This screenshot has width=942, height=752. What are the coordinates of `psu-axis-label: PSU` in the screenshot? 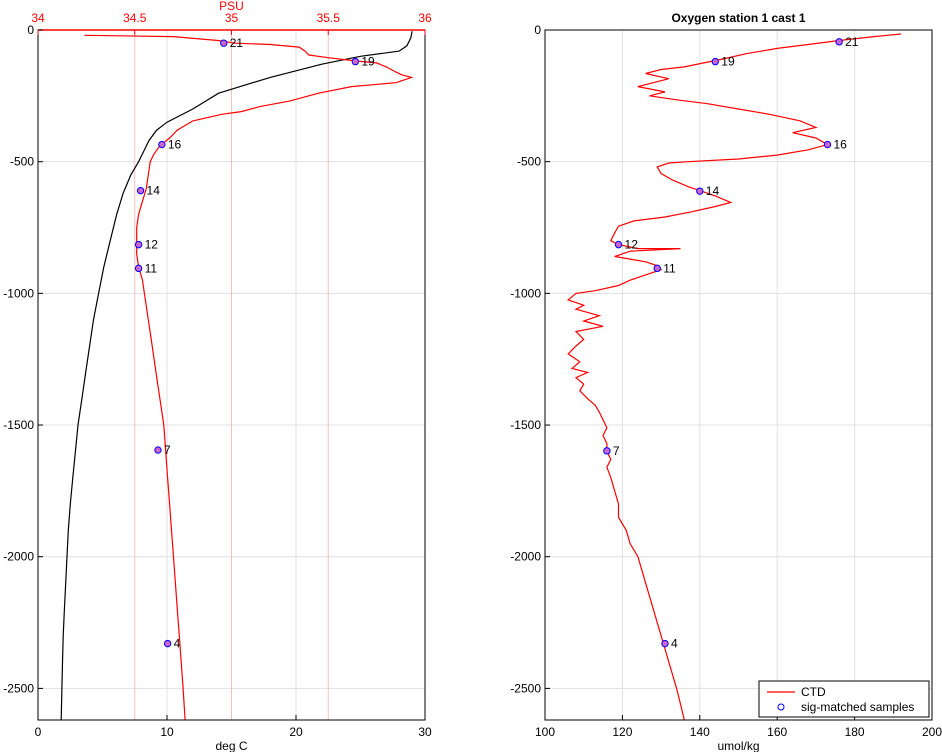 It's located at (231, 6).